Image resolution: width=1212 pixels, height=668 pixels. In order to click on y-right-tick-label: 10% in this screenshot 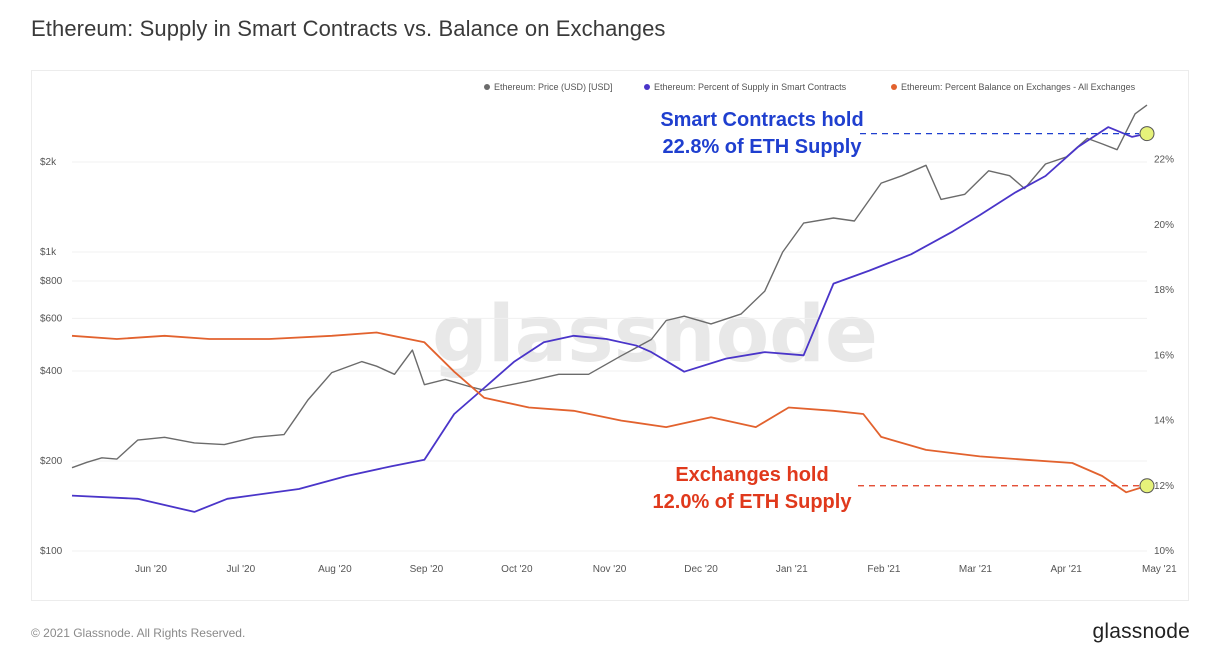, I will do `click(1164, 551)`.